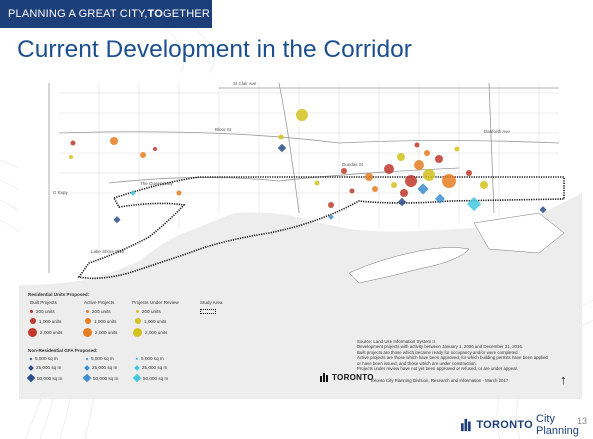  Describe the element at coordinates (497, 131) in the screenshot. I see `label-danforth: Danforth Ave` at that location.